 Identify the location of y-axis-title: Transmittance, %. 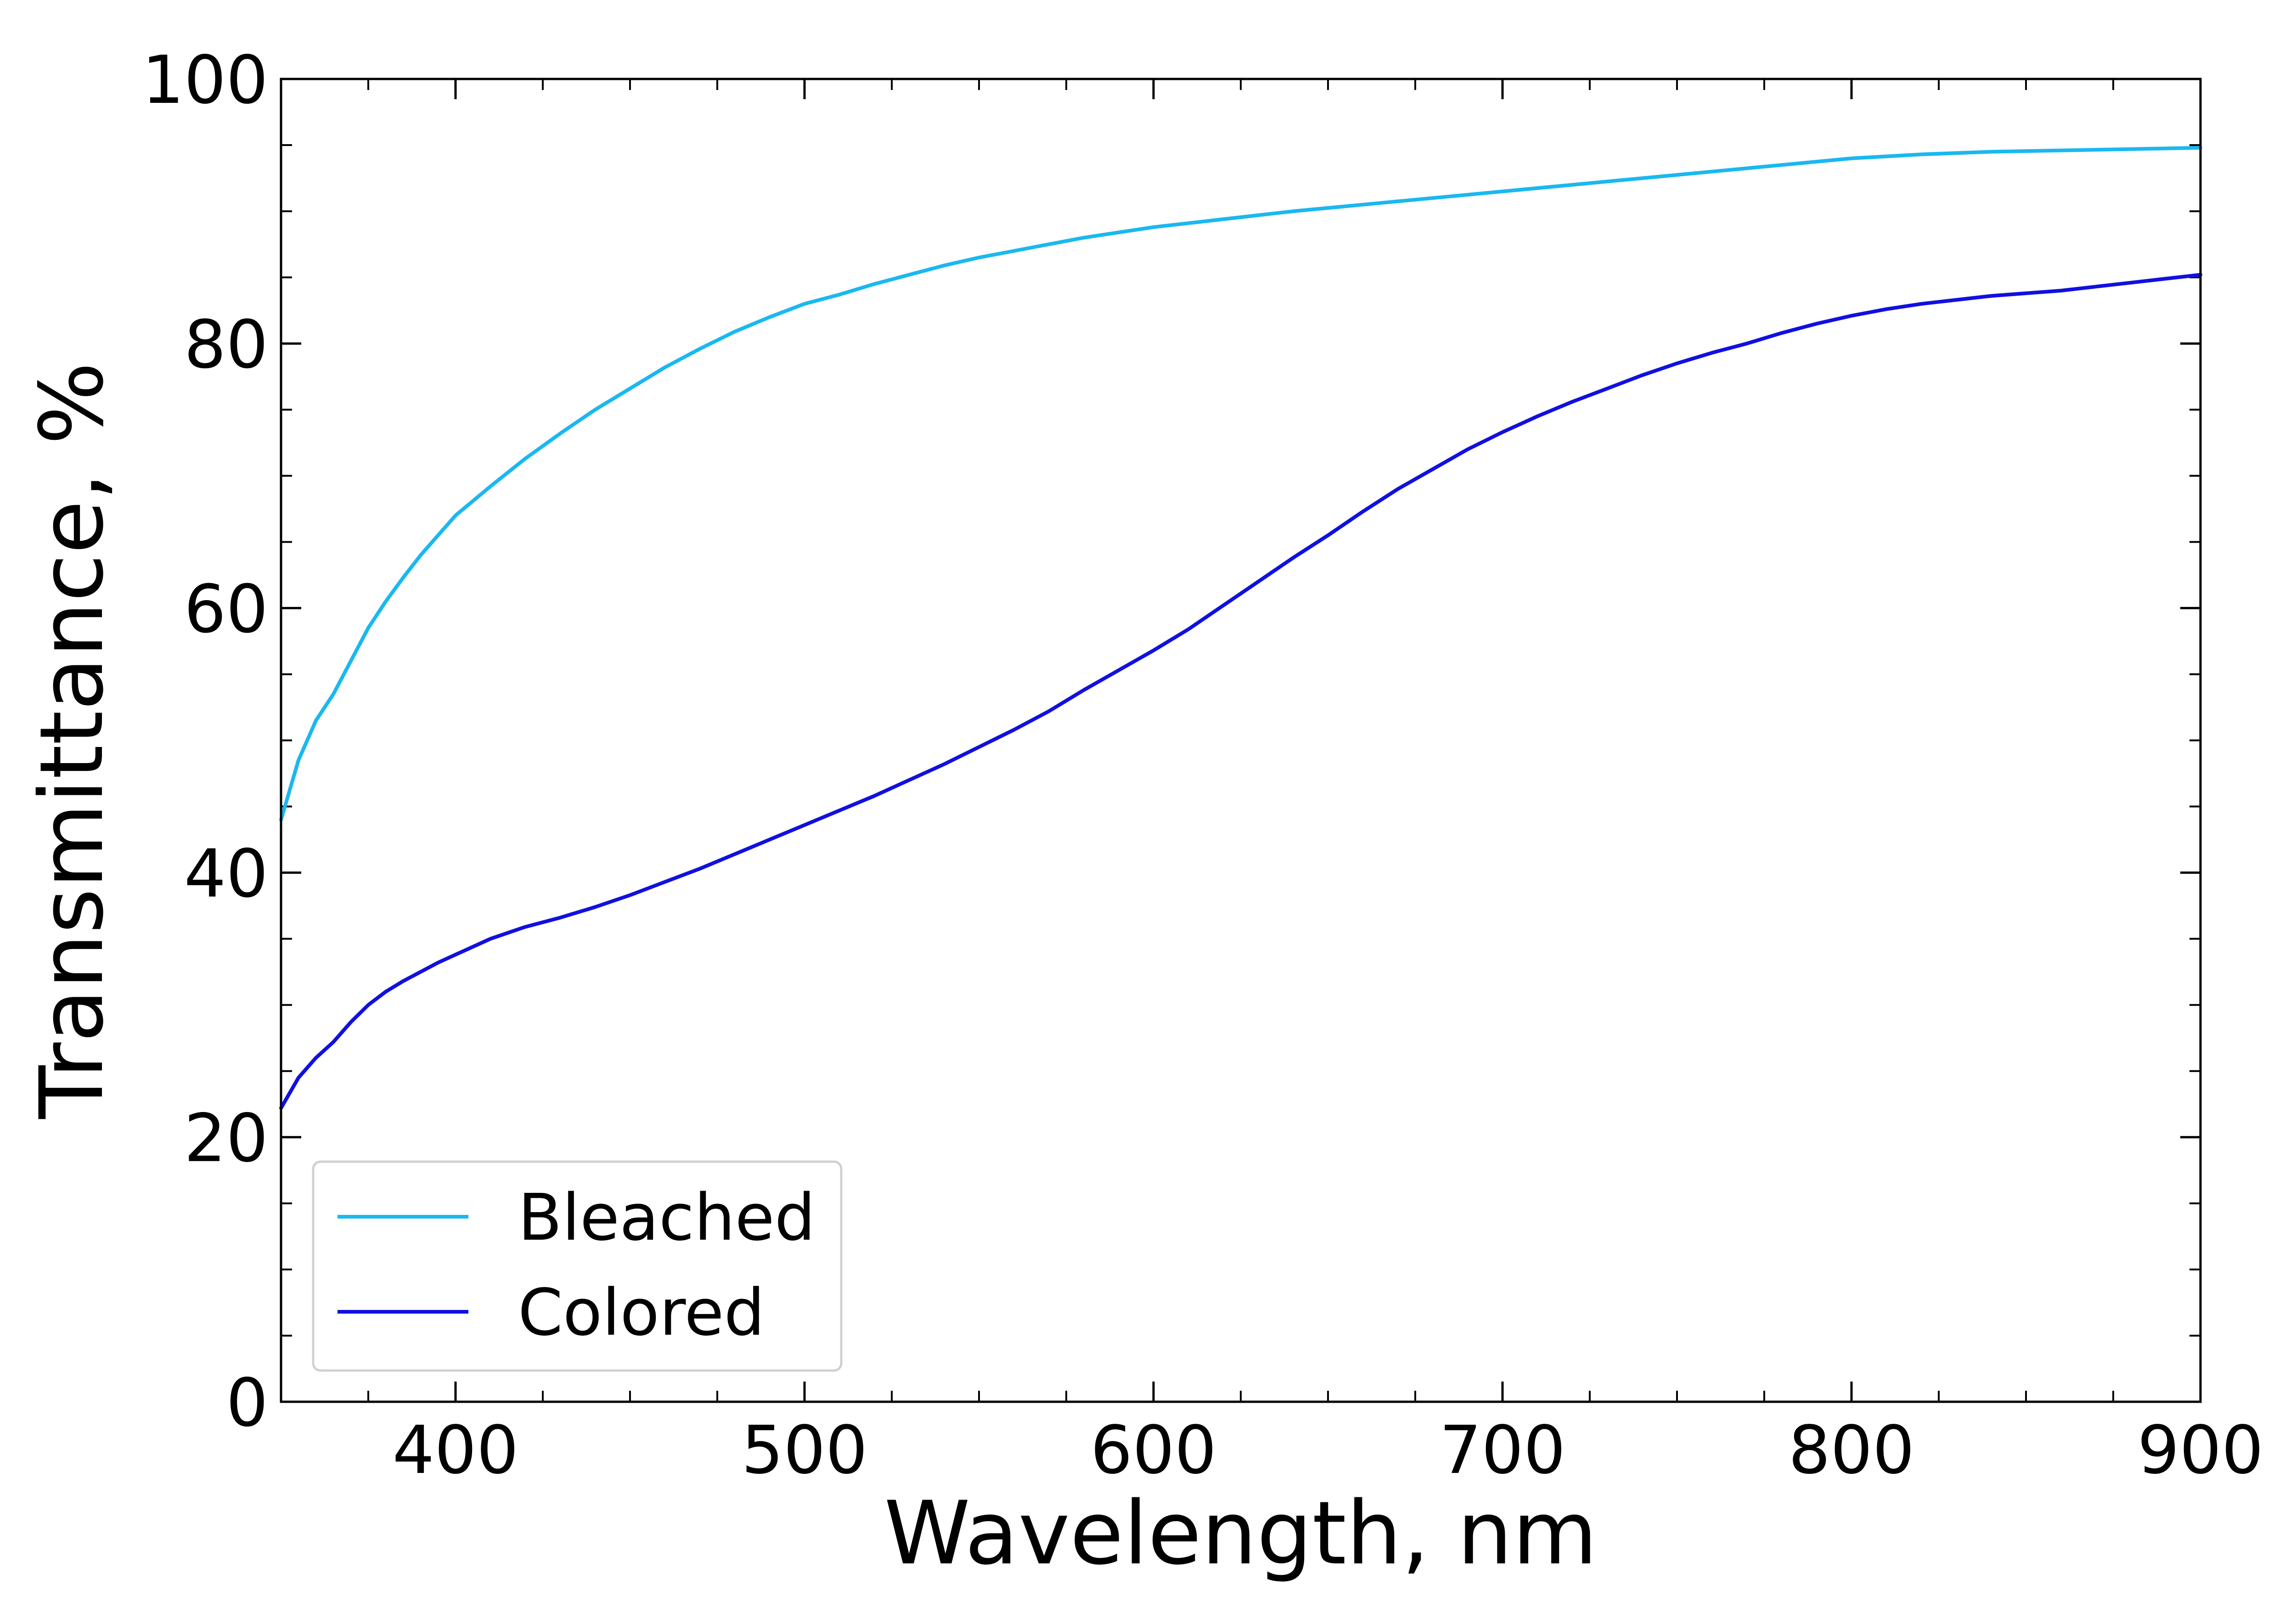
(72, 740).